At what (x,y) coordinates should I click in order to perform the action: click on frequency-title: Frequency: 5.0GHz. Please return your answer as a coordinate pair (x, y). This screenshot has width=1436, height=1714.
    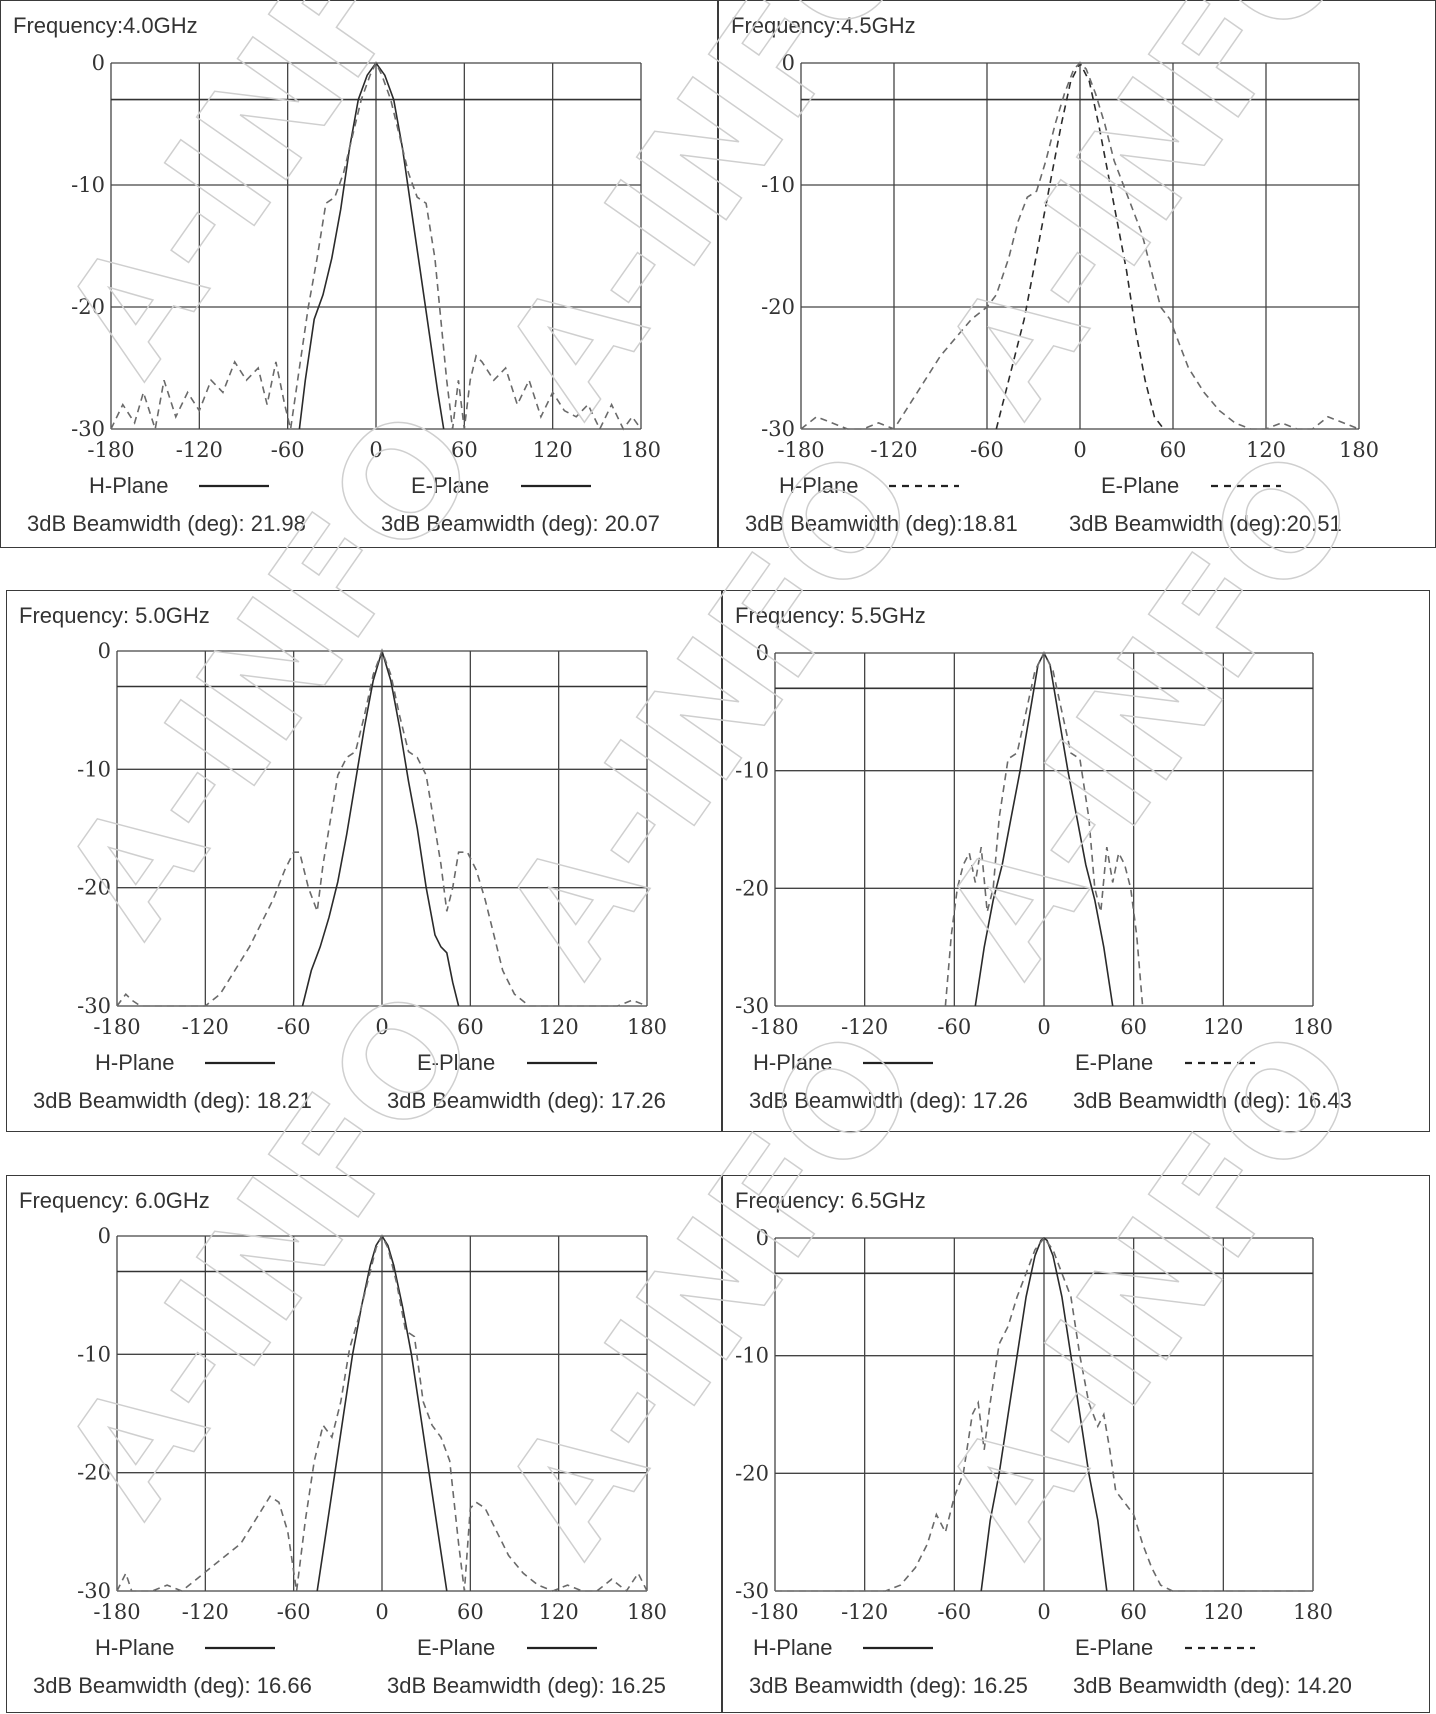
    Looking at the image, I should click on (114, 615).